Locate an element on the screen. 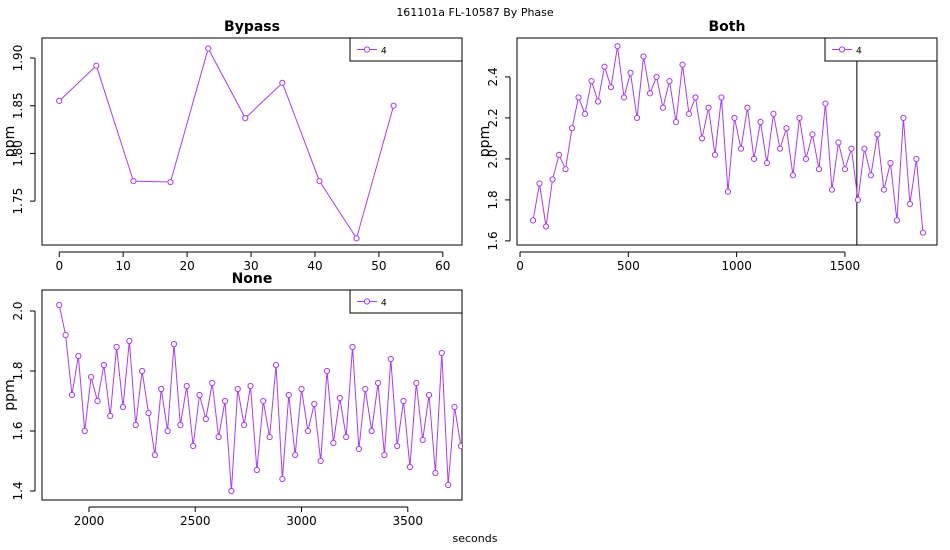 This screenshot has width=950, height=550. x-tick-label: 500 is located at coordinates (628, 266).